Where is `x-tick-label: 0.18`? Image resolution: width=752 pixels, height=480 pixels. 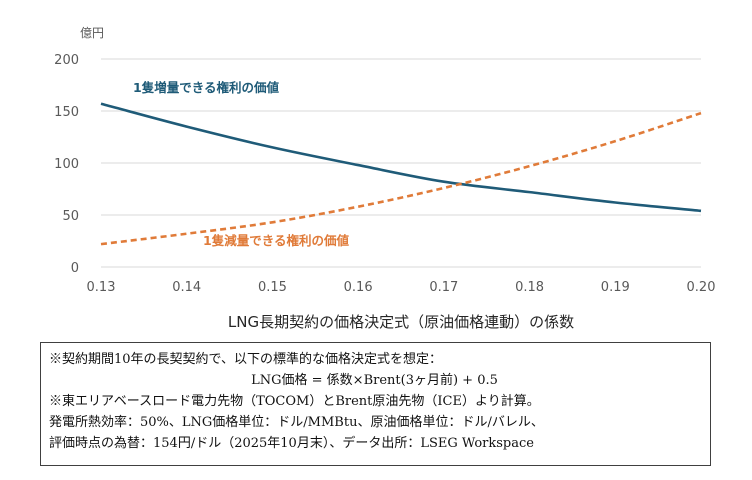 x-tick-label: 0.18 is located at coordinates (529, 287).